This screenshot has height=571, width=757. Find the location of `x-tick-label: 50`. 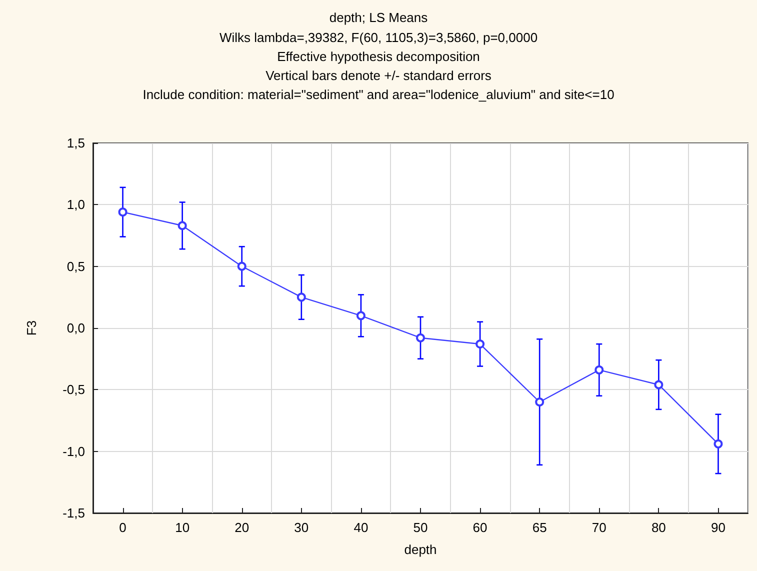

x-tick-label: 50 is located at coordinates (420, 527).